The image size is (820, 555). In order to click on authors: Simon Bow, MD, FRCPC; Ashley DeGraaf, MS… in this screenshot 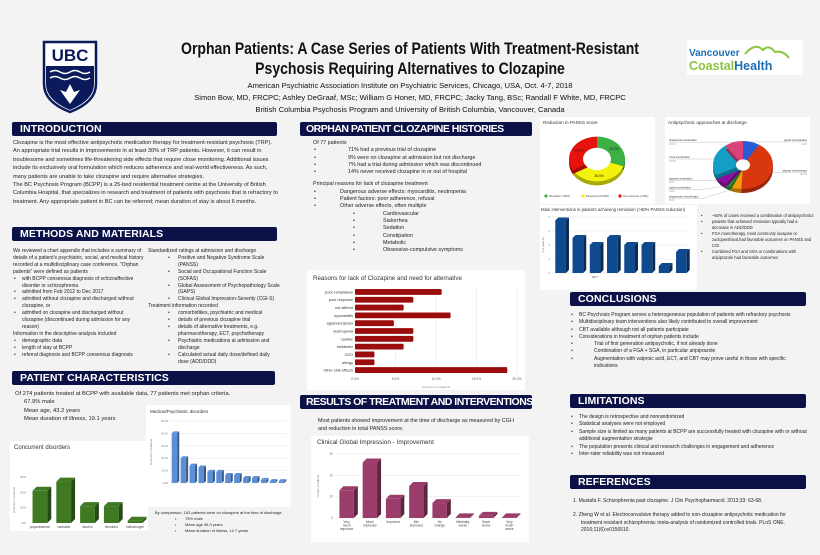, I will do `click(410, 97)`.